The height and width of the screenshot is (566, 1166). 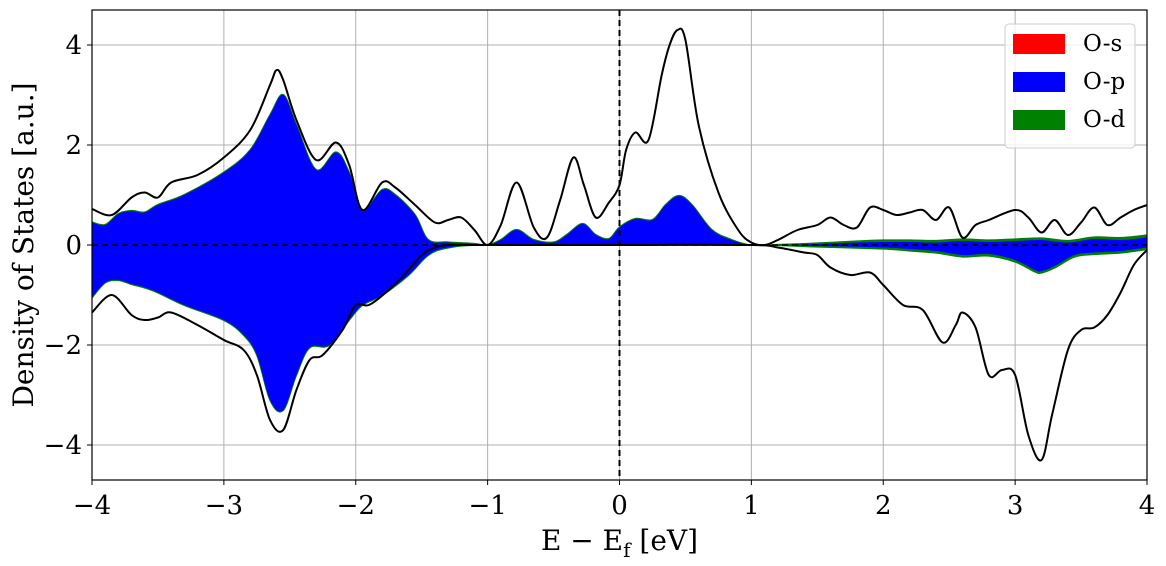 I want to click on y-tick-label: 0, so click(x=73, y=246).